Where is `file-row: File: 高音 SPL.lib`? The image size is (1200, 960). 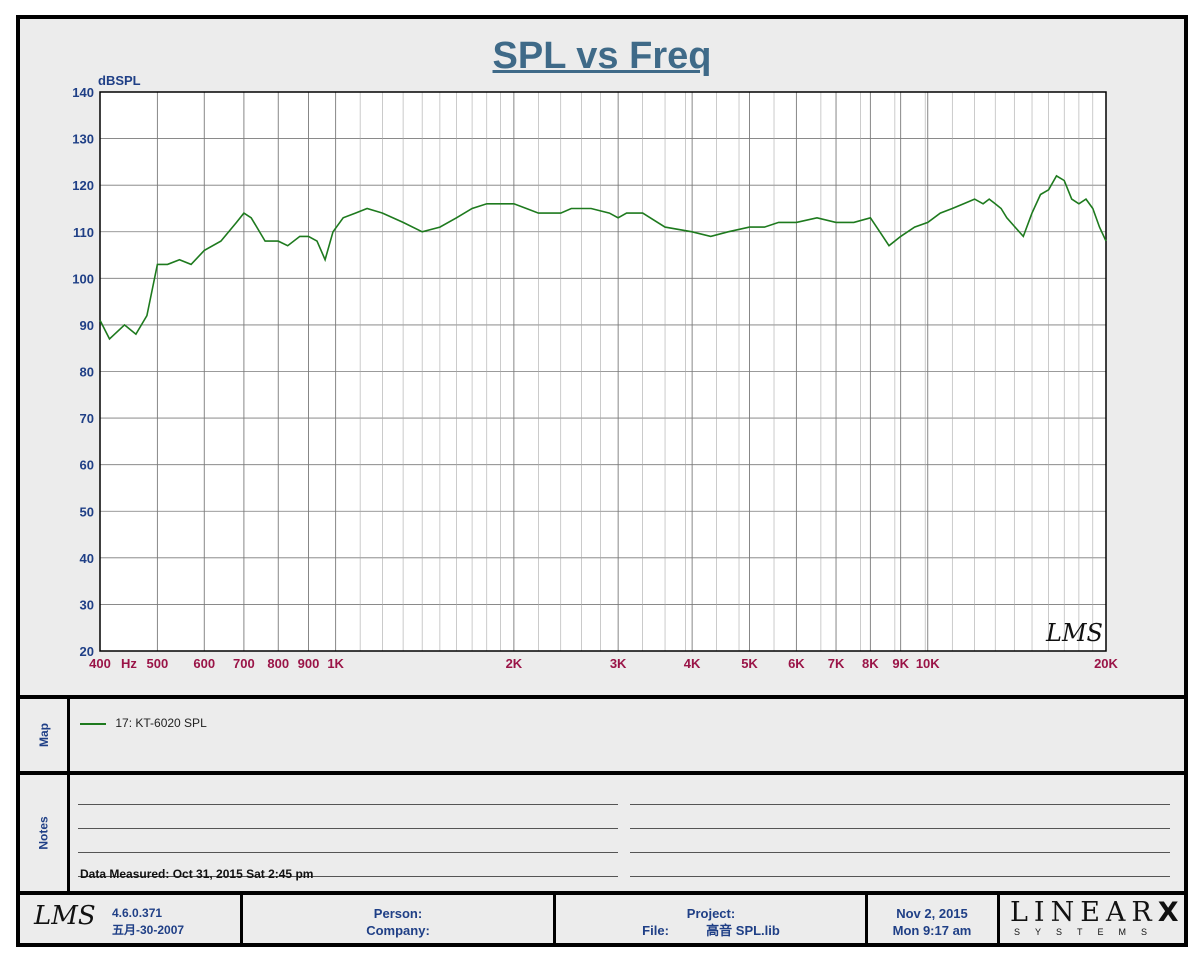
file-row: File: 高音 SPL.lib is located at coordinates (711, 930).